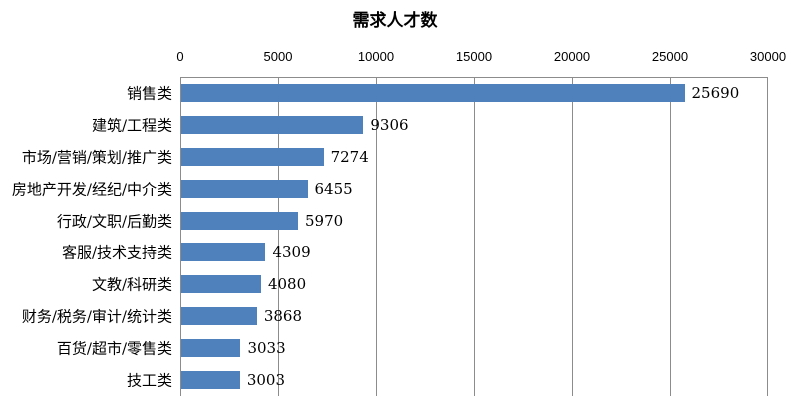  What do you see at coordinates (149, 380) in the screenshot?
I see `category-label: 技工类` at bounding box center [149, 380].